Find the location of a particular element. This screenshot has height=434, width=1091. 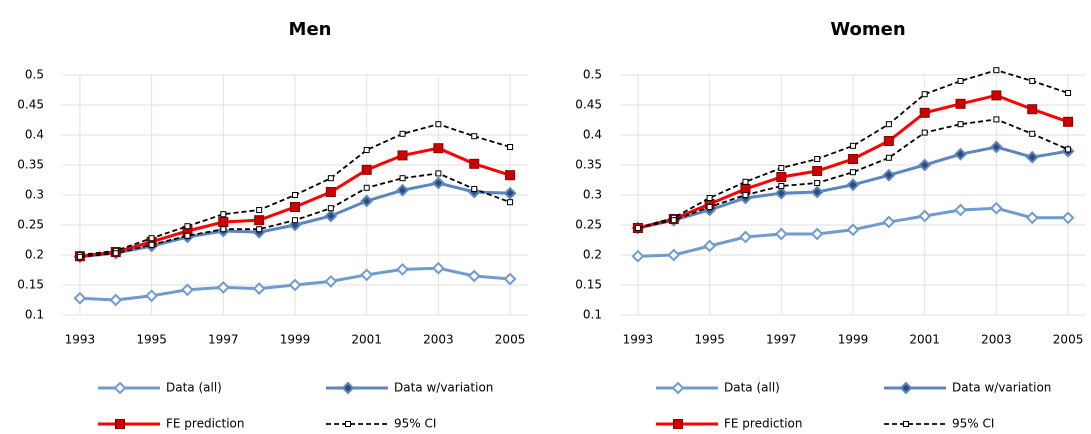

chart-title: Men is located at coordinates (310, 29).